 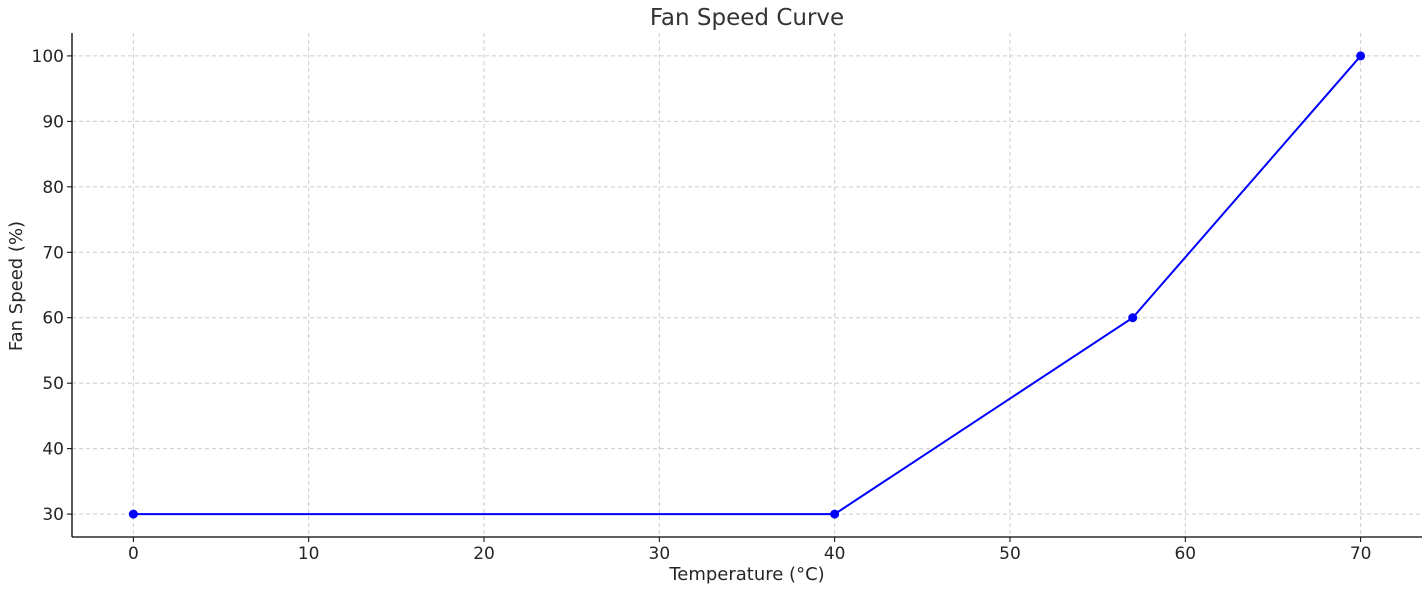 What do you see at coordinates (53, 384) in the screenshot?
I see `y-tick-label: 50` at bounding box center [53, 384].